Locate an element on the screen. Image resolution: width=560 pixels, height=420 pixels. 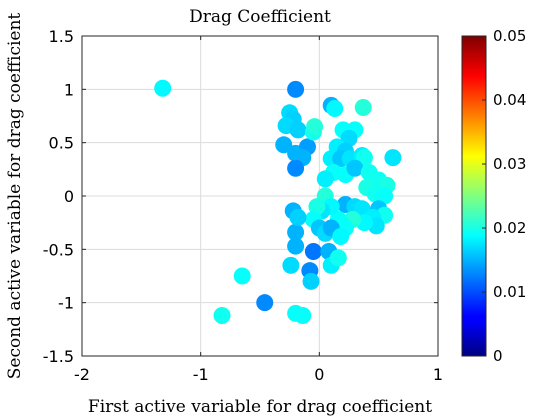
y-tick-label: -1 is located at coordinates (66, 303).